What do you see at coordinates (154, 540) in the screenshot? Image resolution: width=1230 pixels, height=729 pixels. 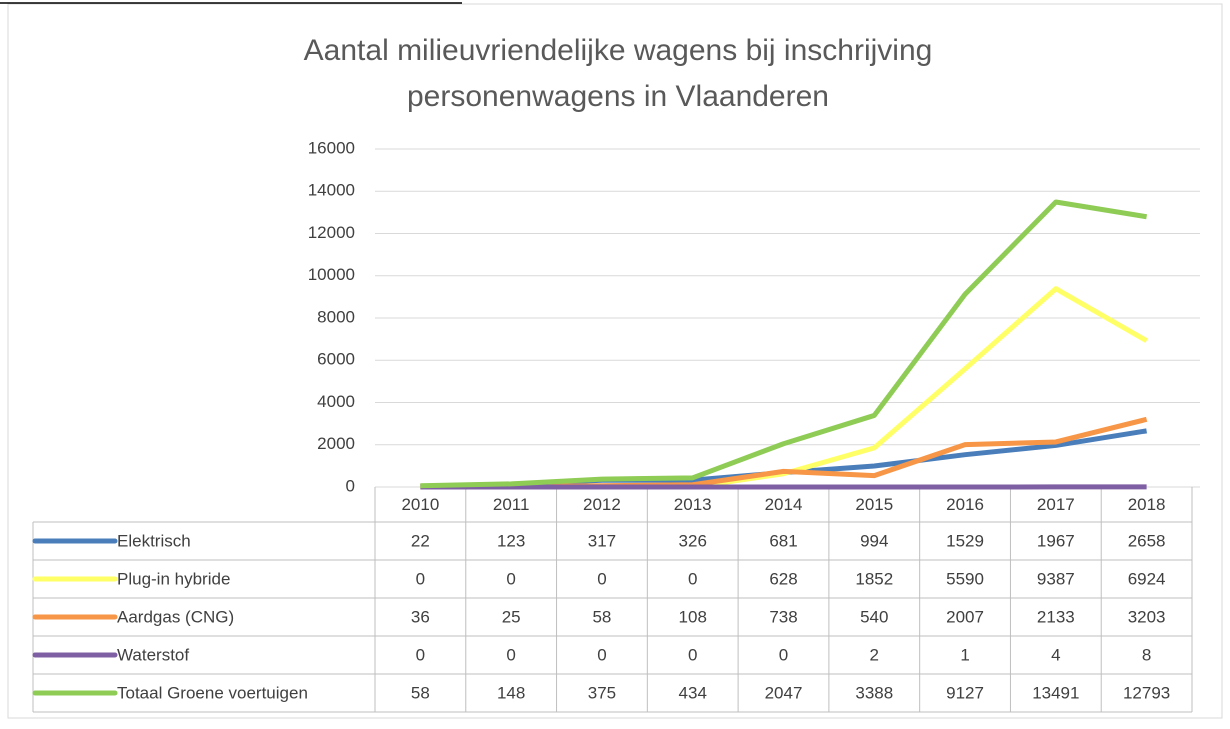 I see `legend-label: Elektrisch` at bounding box center [154, 540].